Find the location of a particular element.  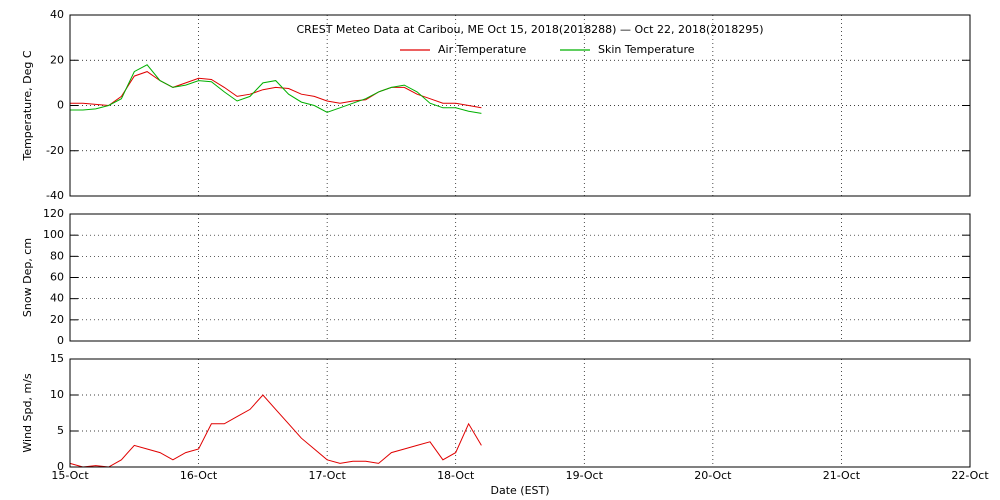

x-tick-label: 21-Oct is located at coordinates (842, 475).